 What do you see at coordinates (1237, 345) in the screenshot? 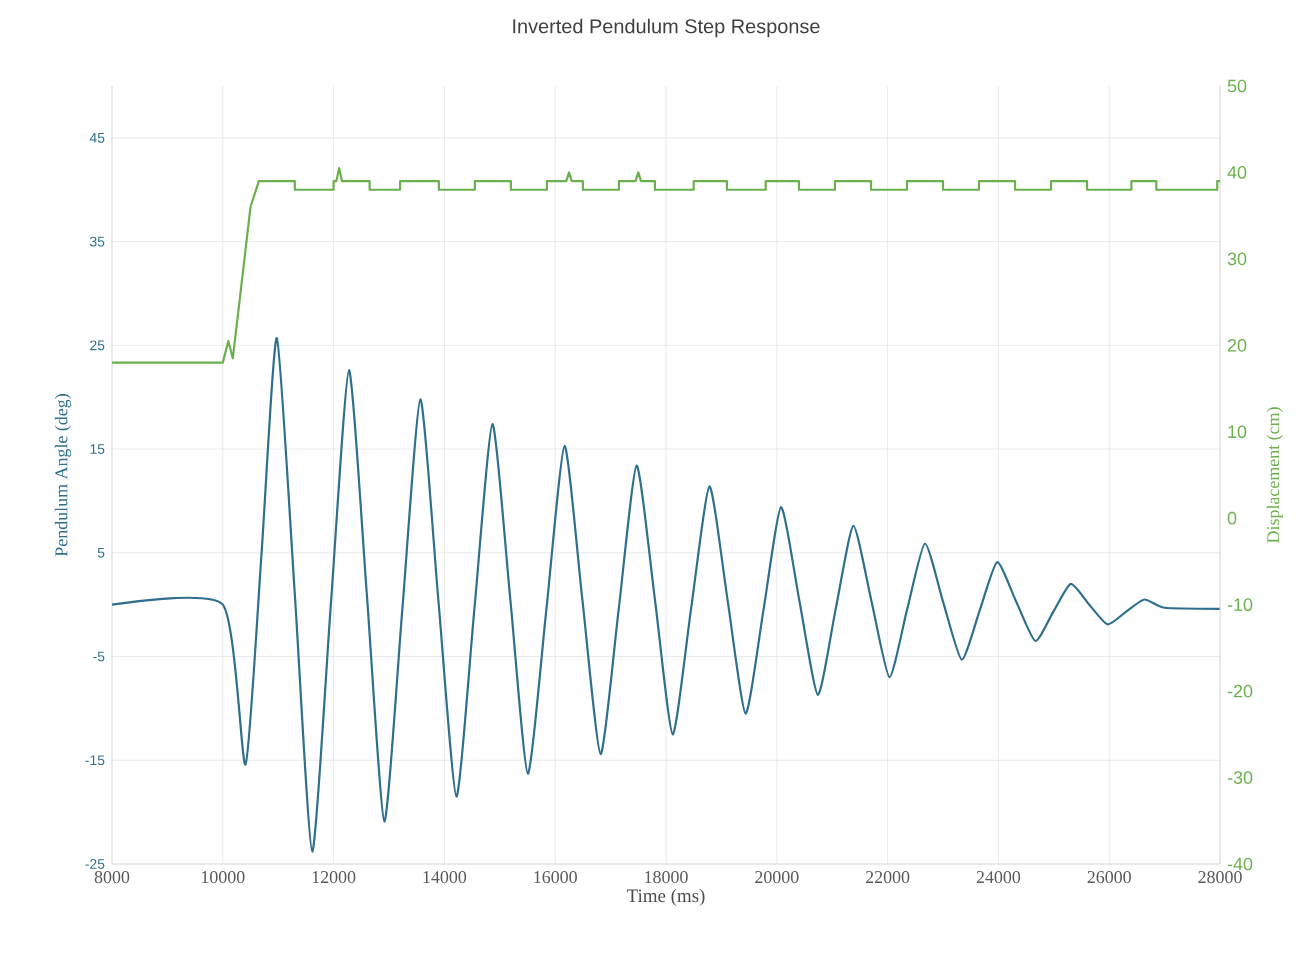
I see `y2-tick-label: 20` at bounding box center [1237, 345].